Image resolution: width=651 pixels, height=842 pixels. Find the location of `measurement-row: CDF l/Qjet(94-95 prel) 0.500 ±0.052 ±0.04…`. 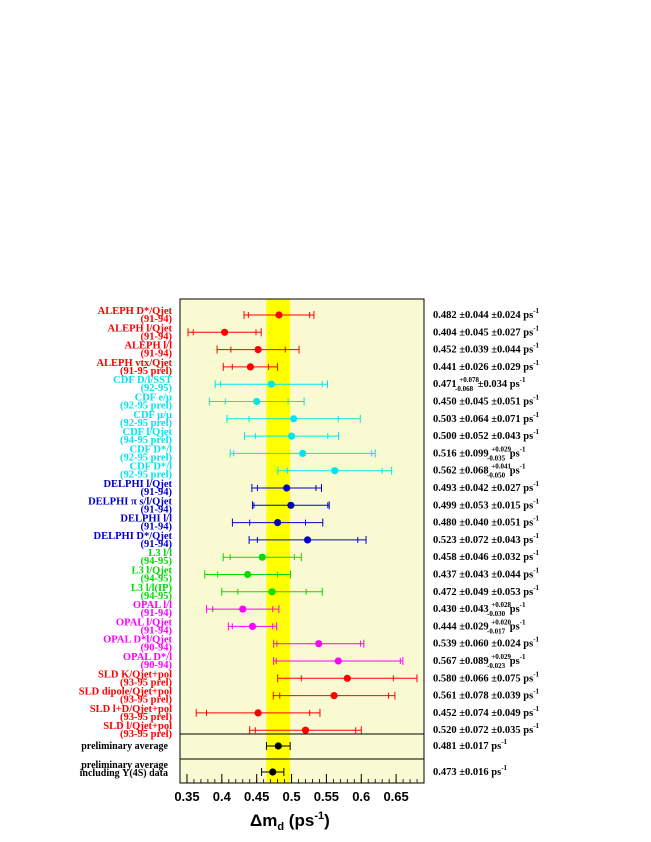

measurement-row: CDF l/Qjet(94-95 prel) 0.500 ±0.052 ±0.04… is located at coordinates (330, 436).